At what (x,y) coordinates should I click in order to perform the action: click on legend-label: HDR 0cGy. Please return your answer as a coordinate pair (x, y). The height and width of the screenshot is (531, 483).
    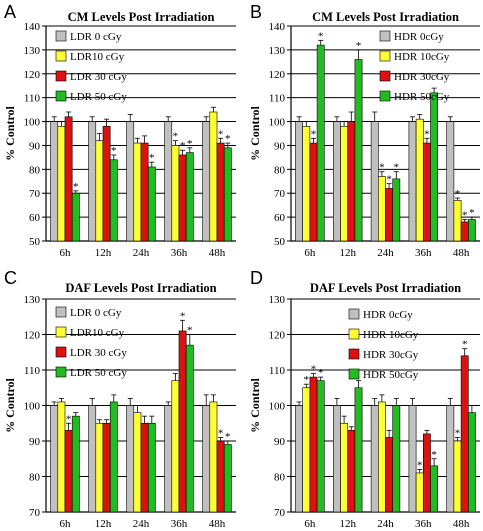
    Looking at the image, I should click on (388, 315).